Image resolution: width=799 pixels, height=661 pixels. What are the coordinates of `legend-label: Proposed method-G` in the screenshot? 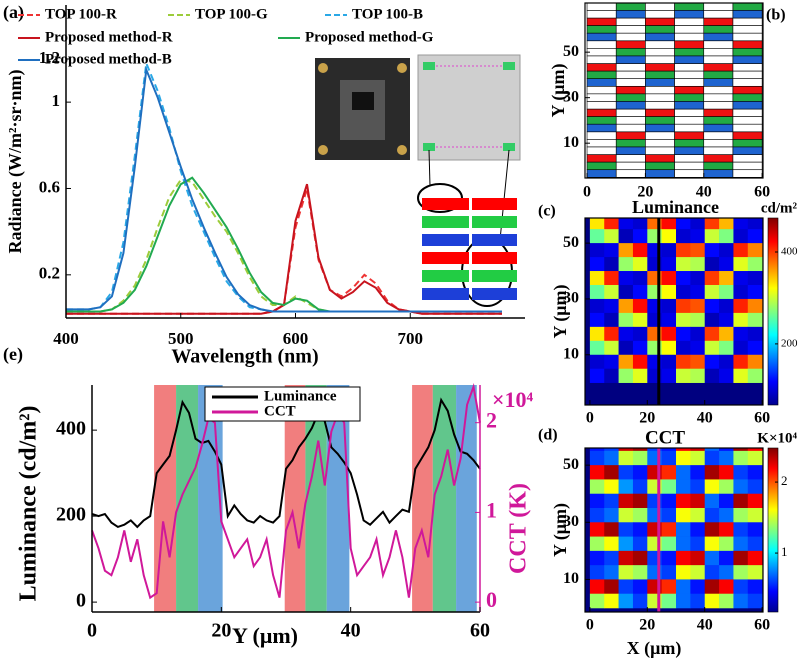 It's located at (369, 37).